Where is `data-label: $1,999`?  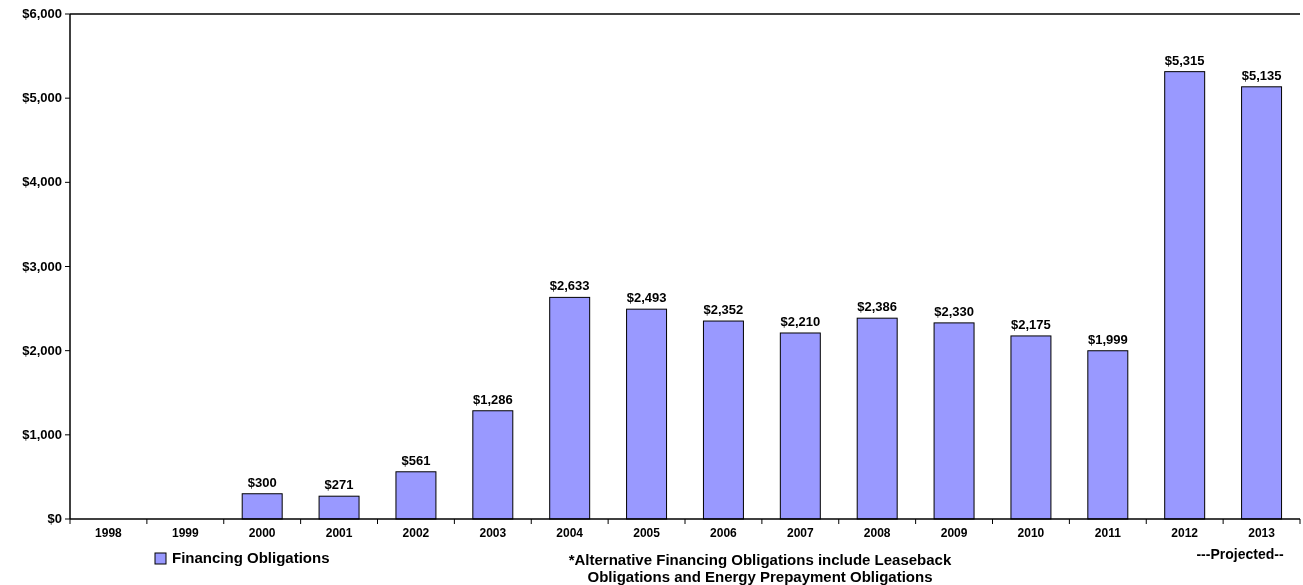 data-label: $1,999 is located at coordinates (1107, 339).